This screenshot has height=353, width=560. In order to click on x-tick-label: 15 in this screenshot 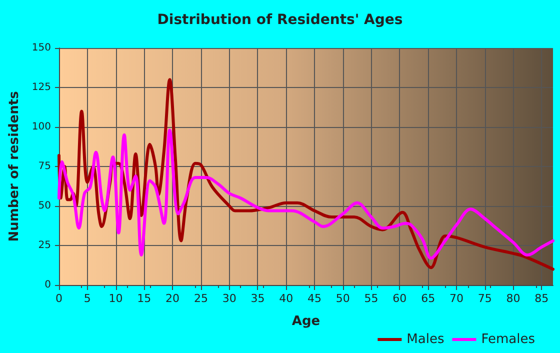, I will do `click(144, 298)`.